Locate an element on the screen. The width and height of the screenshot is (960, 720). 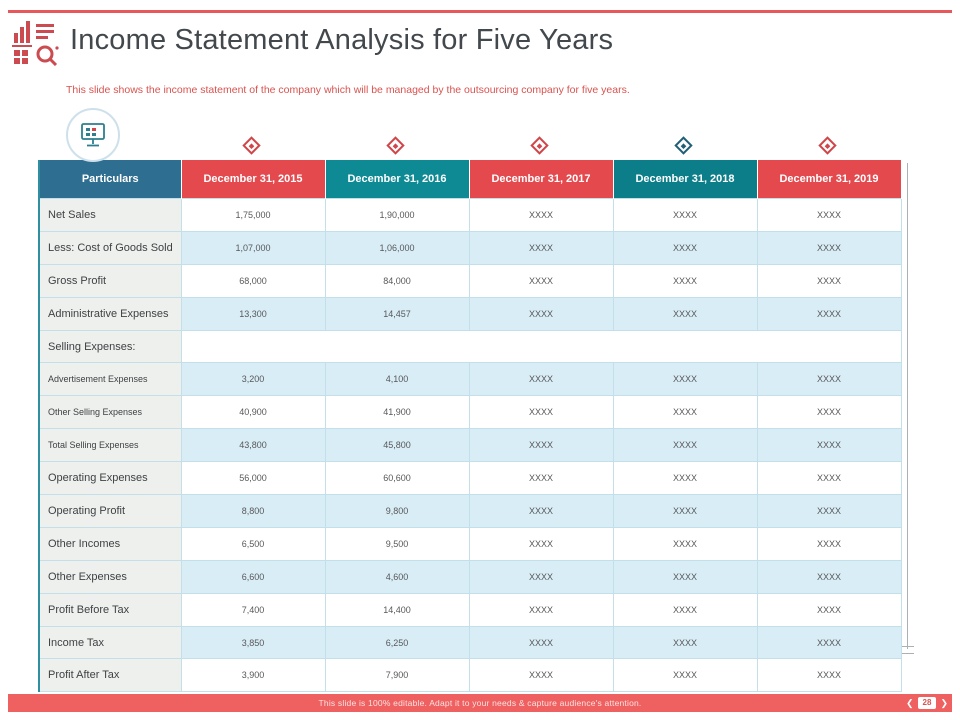
right-decor-line is located at coordinates (907, 406).